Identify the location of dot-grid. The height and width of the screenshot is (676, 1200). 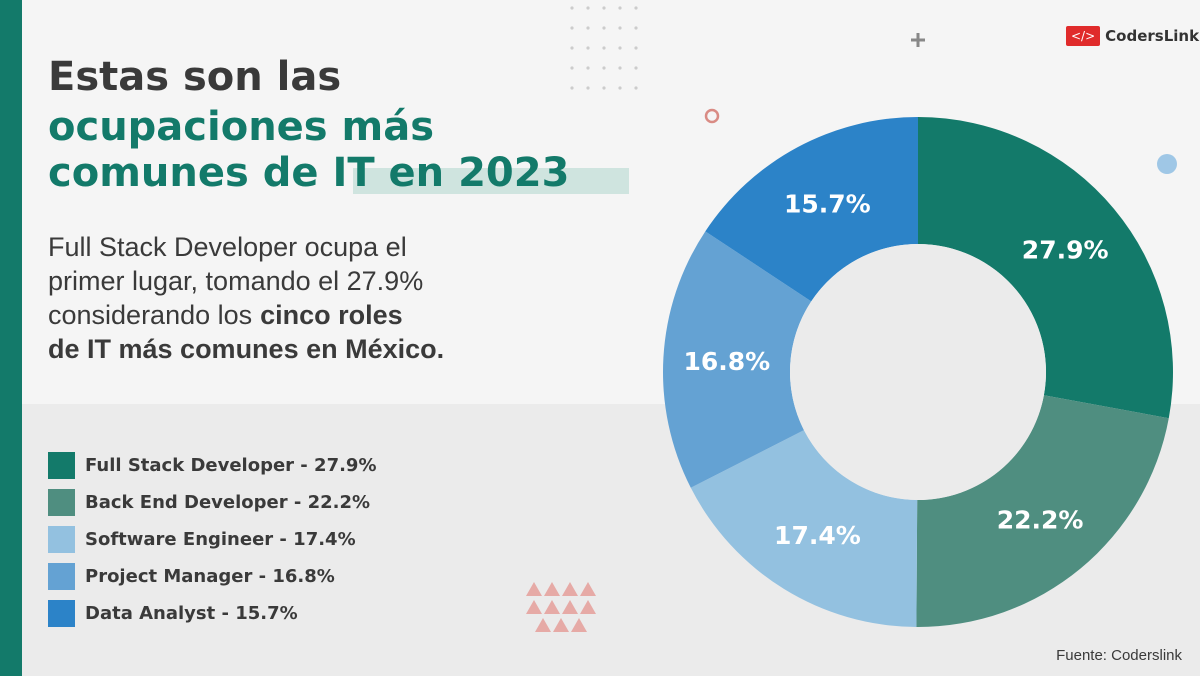
(604, 48).